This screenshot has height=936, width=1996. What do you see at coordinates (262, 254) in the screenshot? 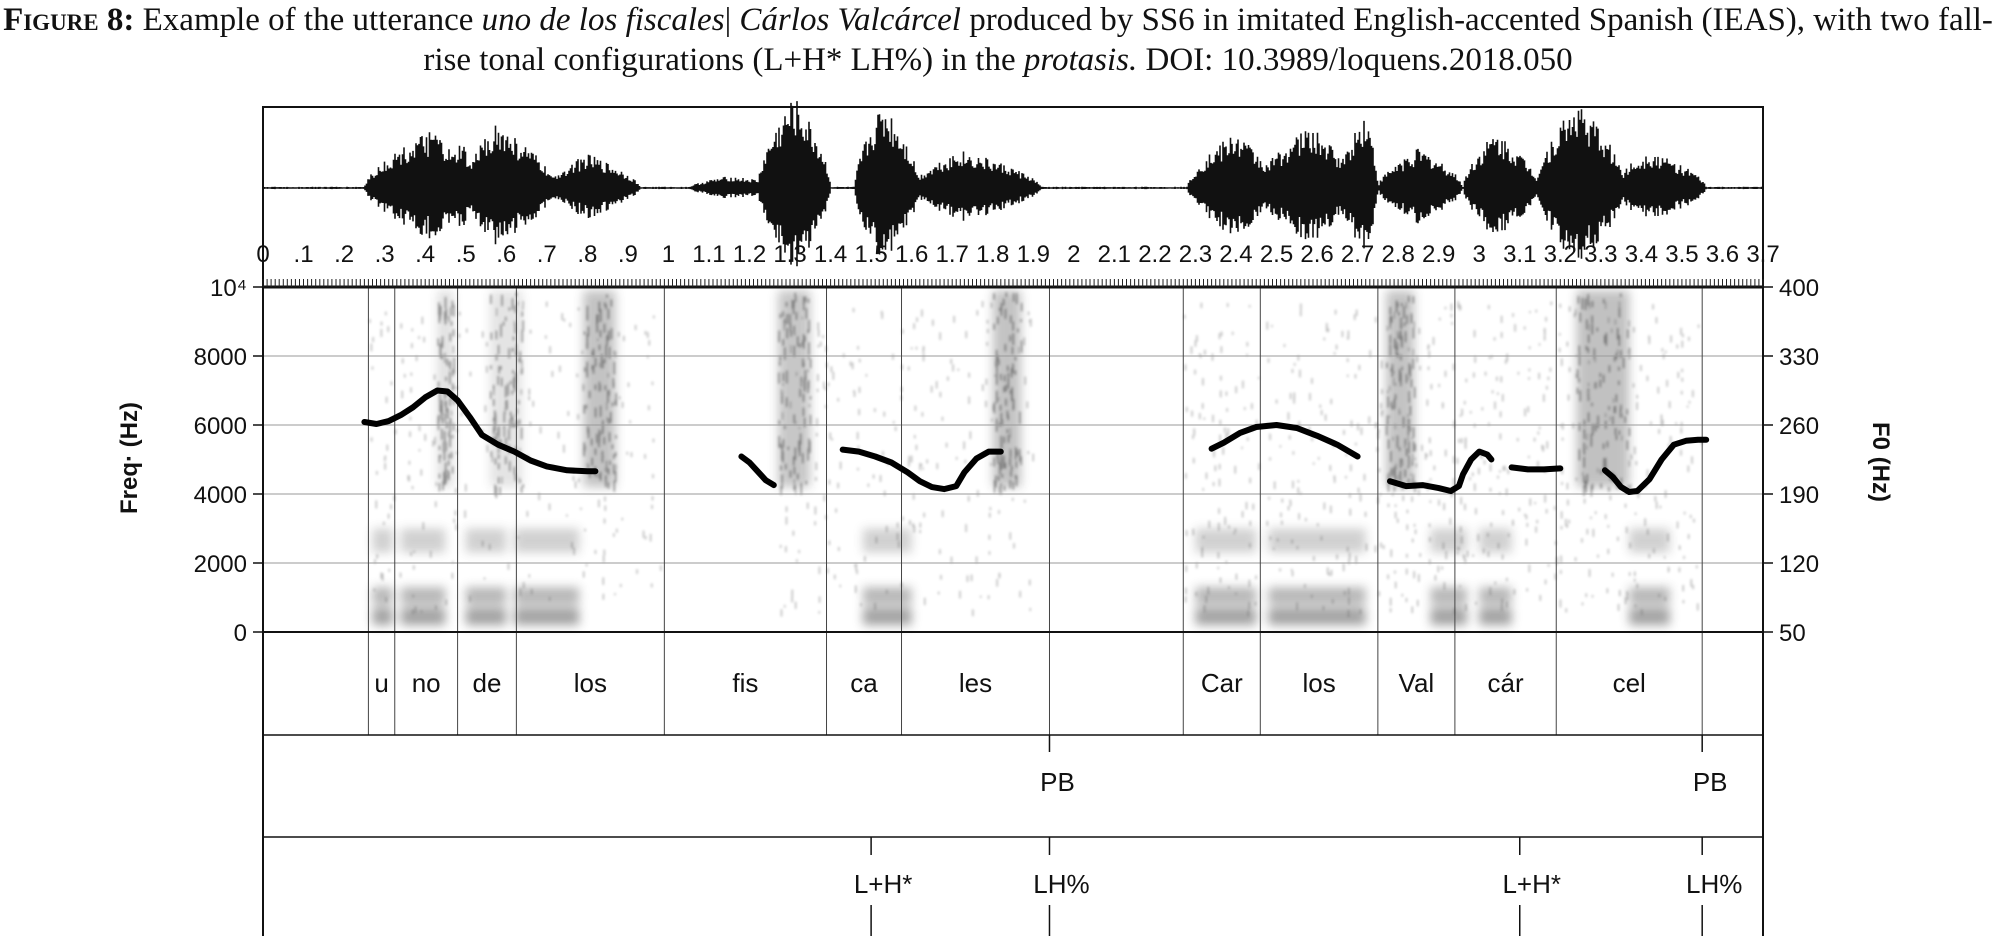
I see `time-tick-label: 0` at bounding box center [262, 254].